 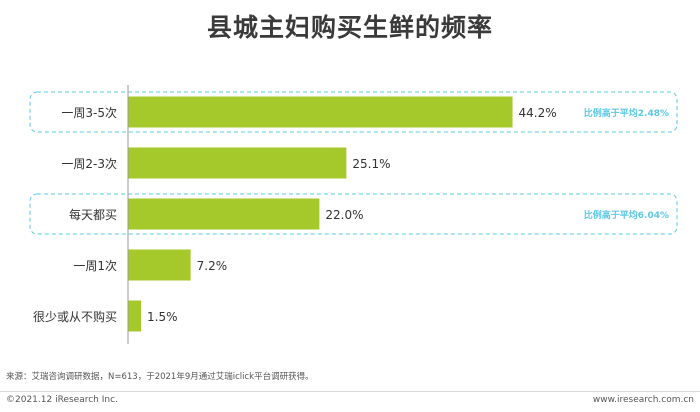 What do you see at coordinates (626, 113) in the screenshot?
I see `annotation-label: 比例高于平均2.48%` at bounding box center [626, 113].